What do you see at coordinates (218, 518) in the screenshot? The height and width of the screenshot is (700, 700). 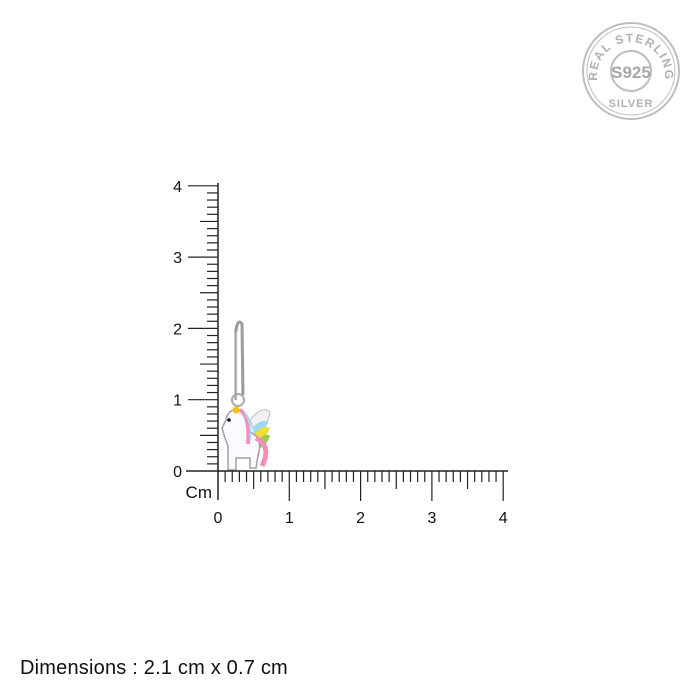 I see `x-tick-label: 0` at bounding box center [218, 518].